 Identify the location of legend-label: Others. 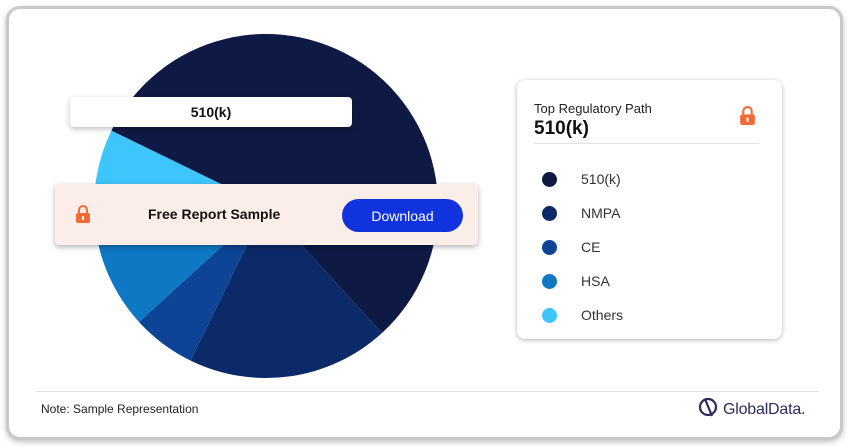
(602, 315).